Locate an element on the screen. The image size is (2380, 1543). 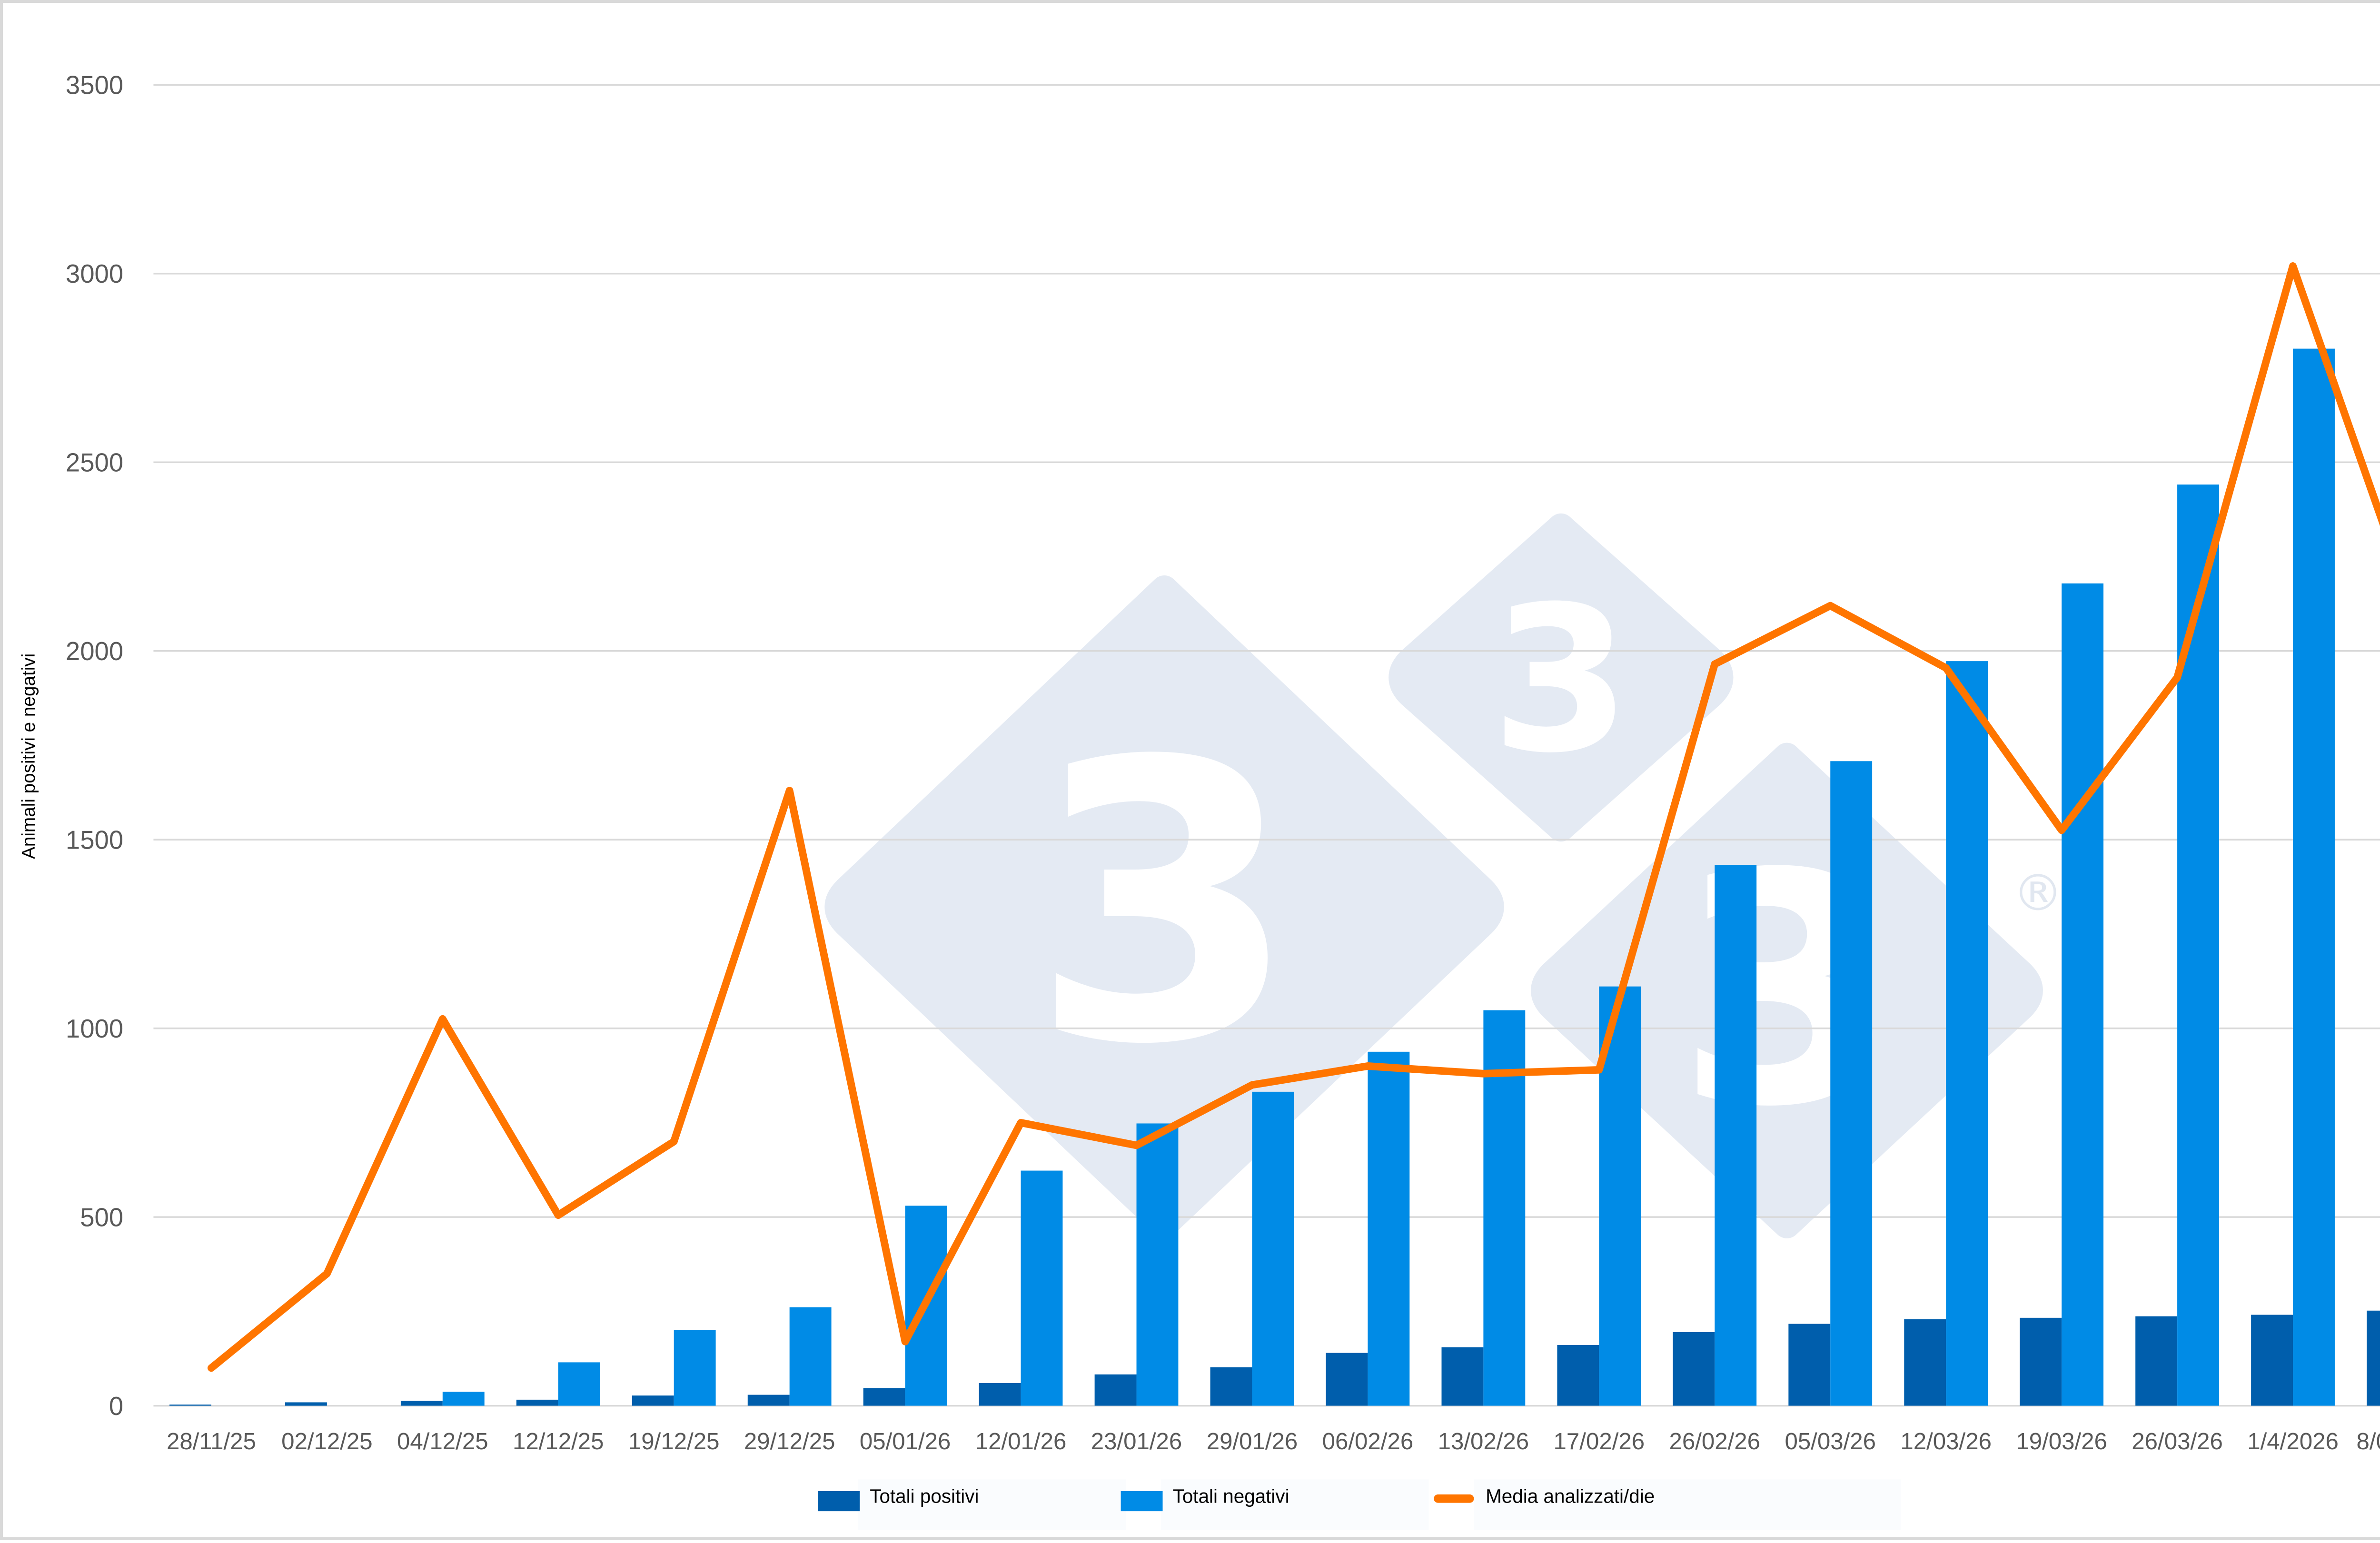
x-tick-label: 19/12/25 is located at coordinates (674, 1441).